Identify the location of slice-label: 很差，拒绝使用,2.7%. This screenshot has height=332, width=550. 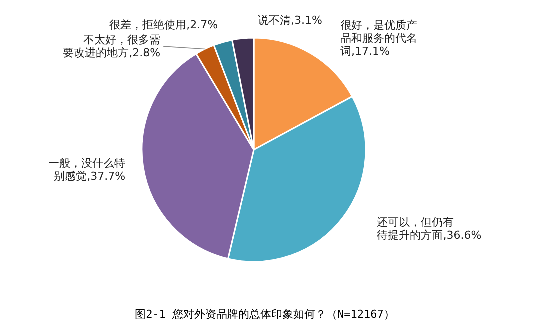
(164, 25).